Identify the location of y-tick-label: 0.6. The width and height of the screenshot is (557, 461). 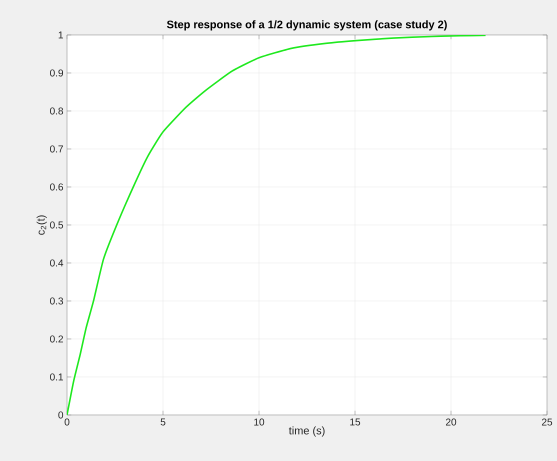
(57, 187).